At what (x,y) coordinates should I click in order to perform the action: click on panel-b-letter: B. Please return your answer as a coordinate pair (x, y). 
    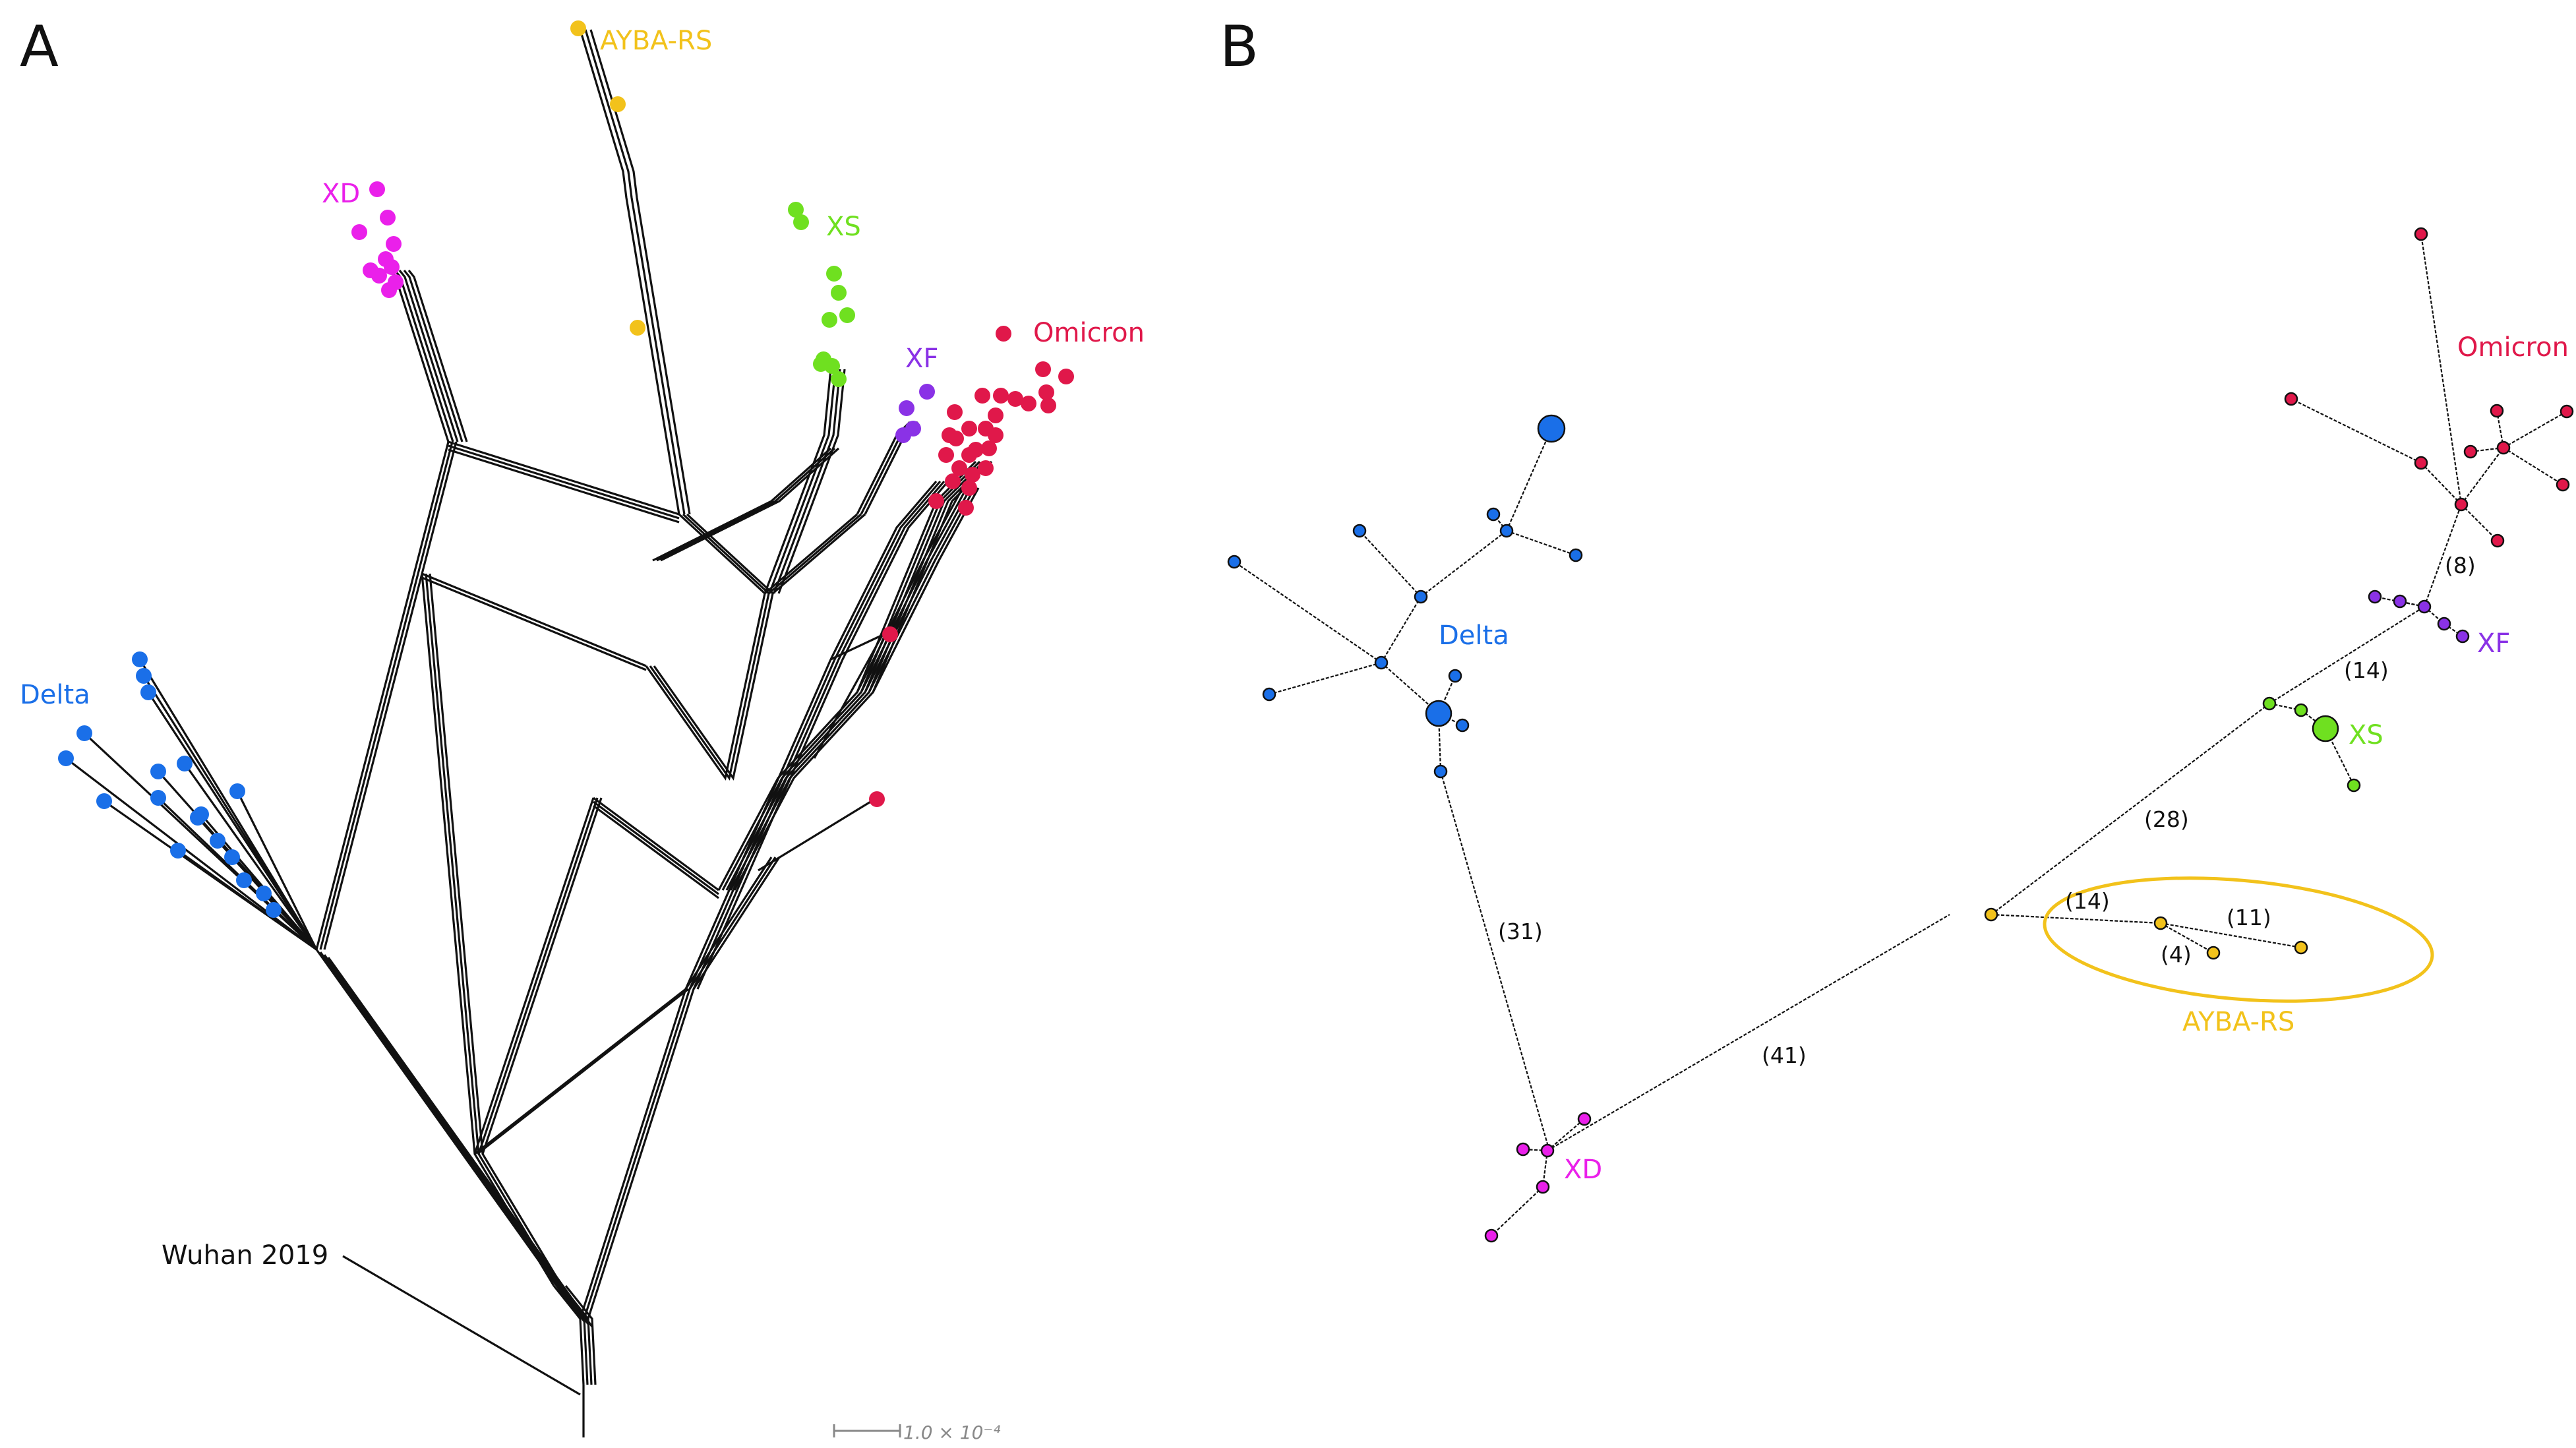
    Looking at the image, I should click on (1239, 47).